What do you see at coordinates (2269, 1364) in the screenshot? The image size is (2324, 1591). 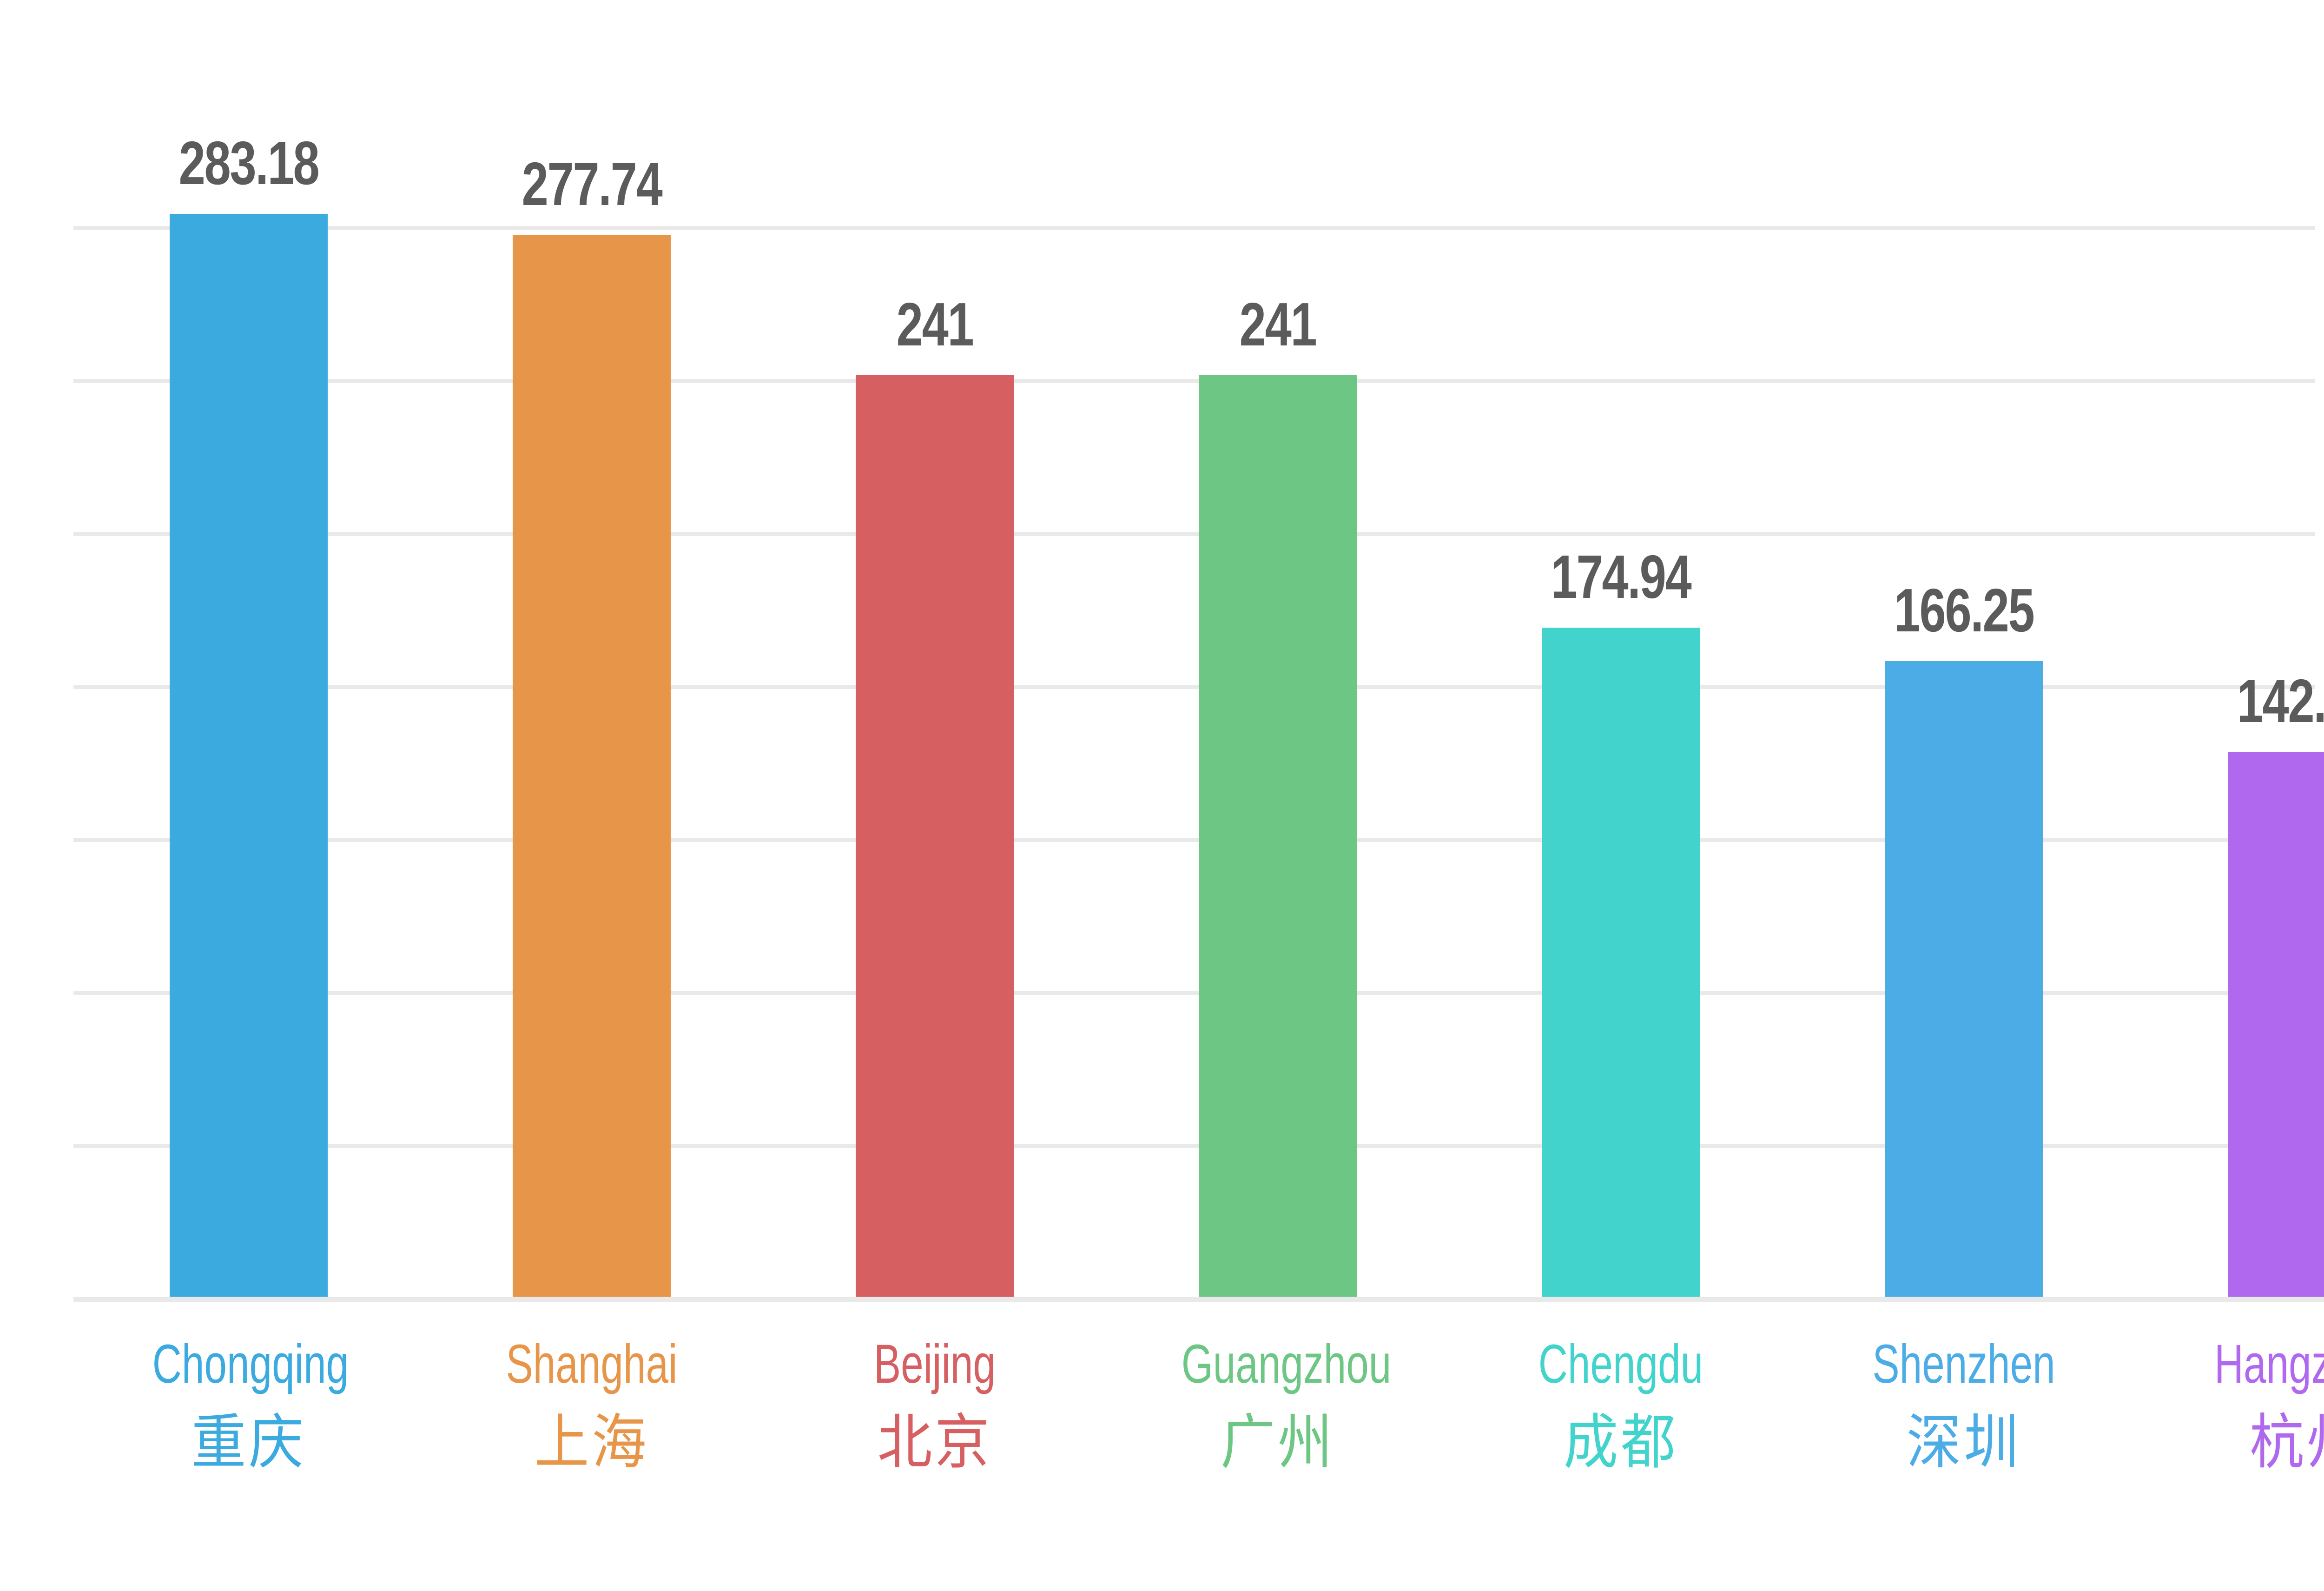 I see `x-tick-label-en: Hangzhou` at bounding box center [2269, 1364].